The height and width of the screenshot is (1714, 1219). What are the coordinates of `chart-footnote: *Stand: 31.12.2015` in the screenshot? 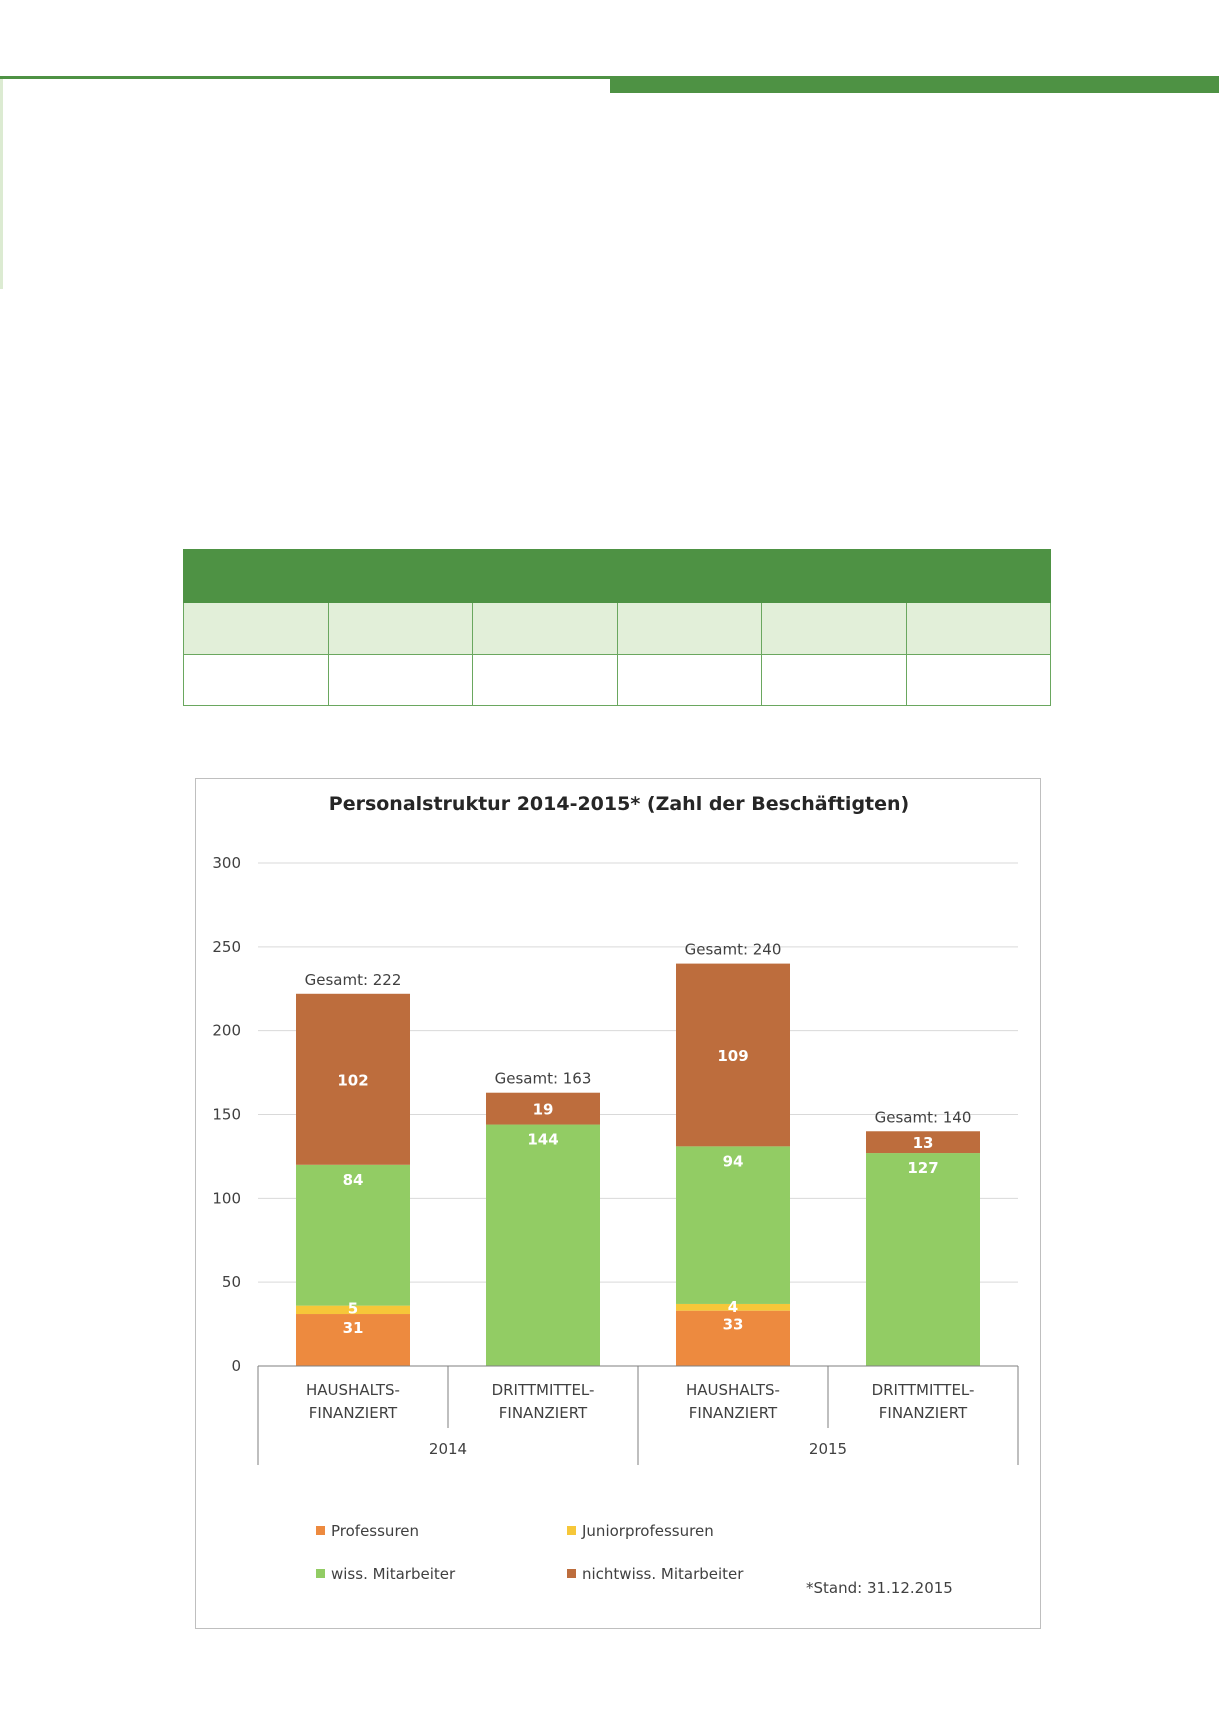 It's located at (879, 1588).